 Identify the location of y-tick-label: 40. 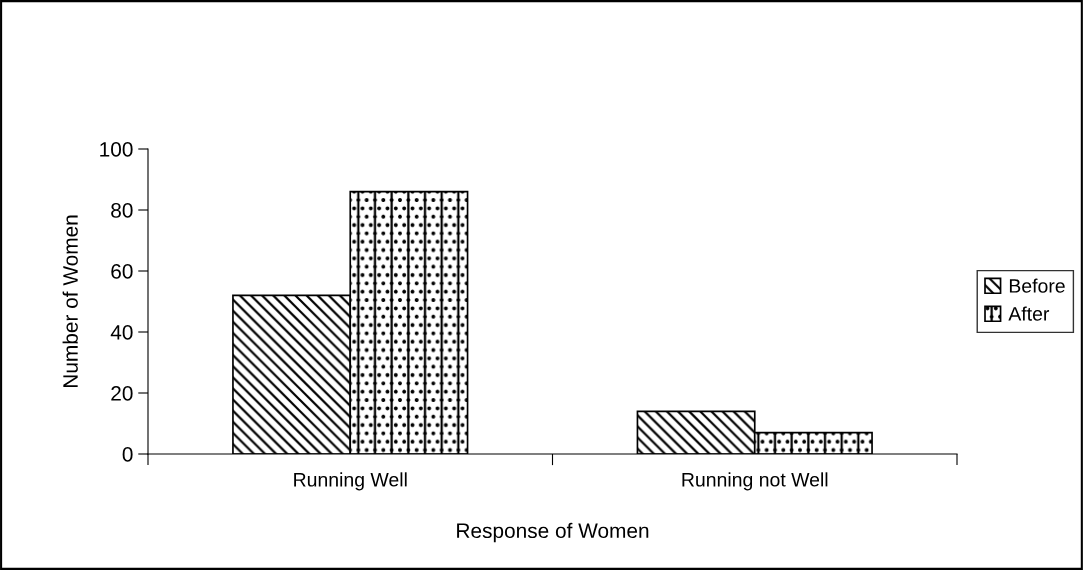
(121, 332).